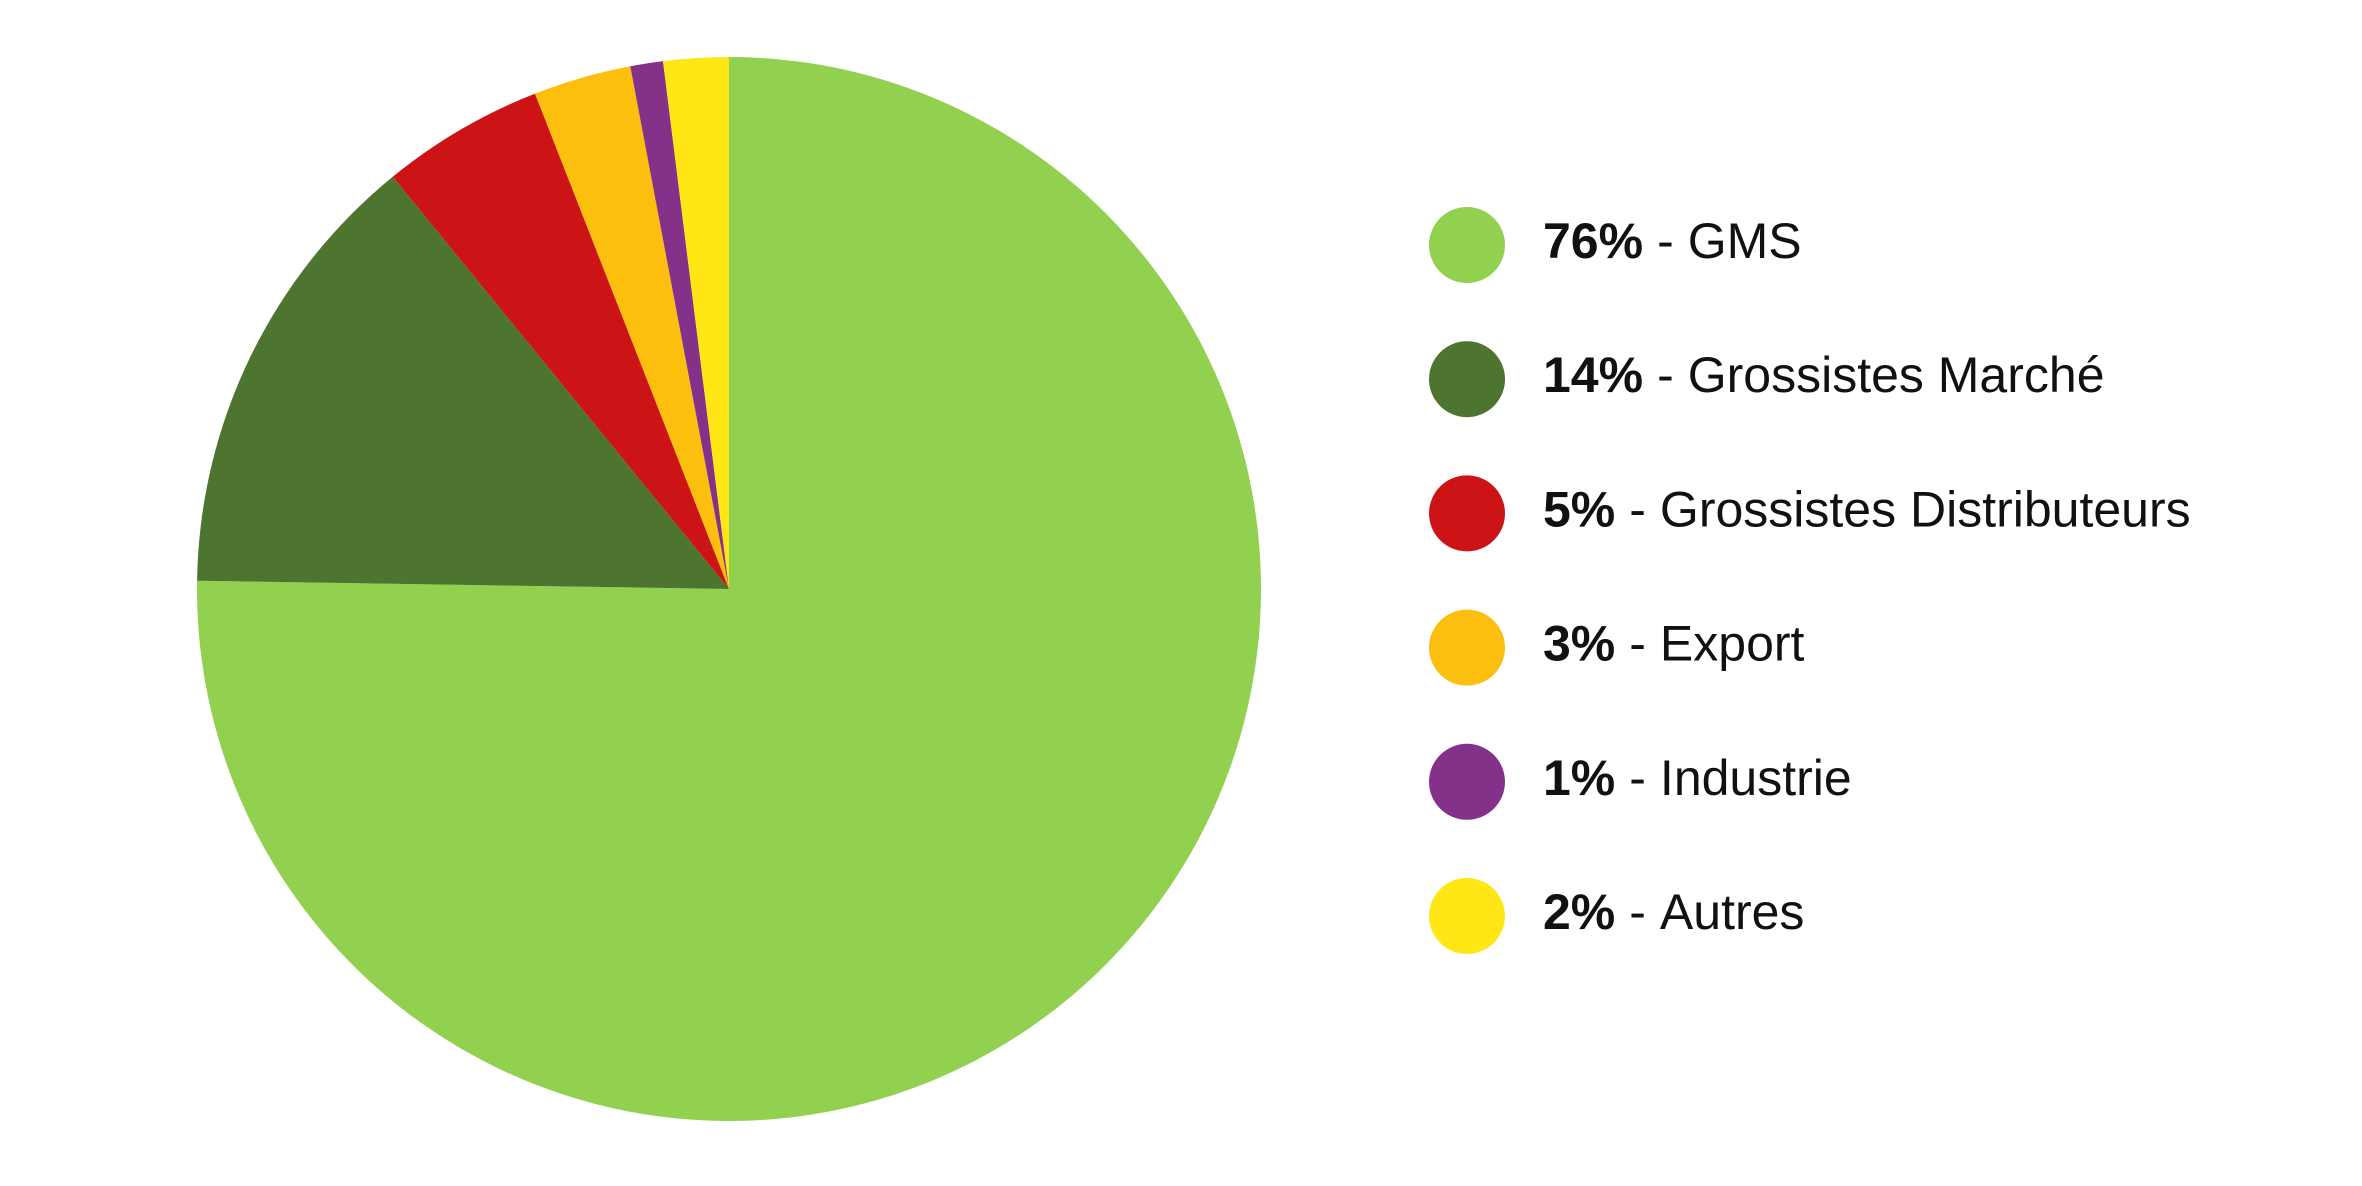 The height and width of the screenshot is (1186, 2362). What do you see at coordinates (1593, 241) in the screenshot?
I see `legend-value: 76%` at bounding box center [1593, 241].